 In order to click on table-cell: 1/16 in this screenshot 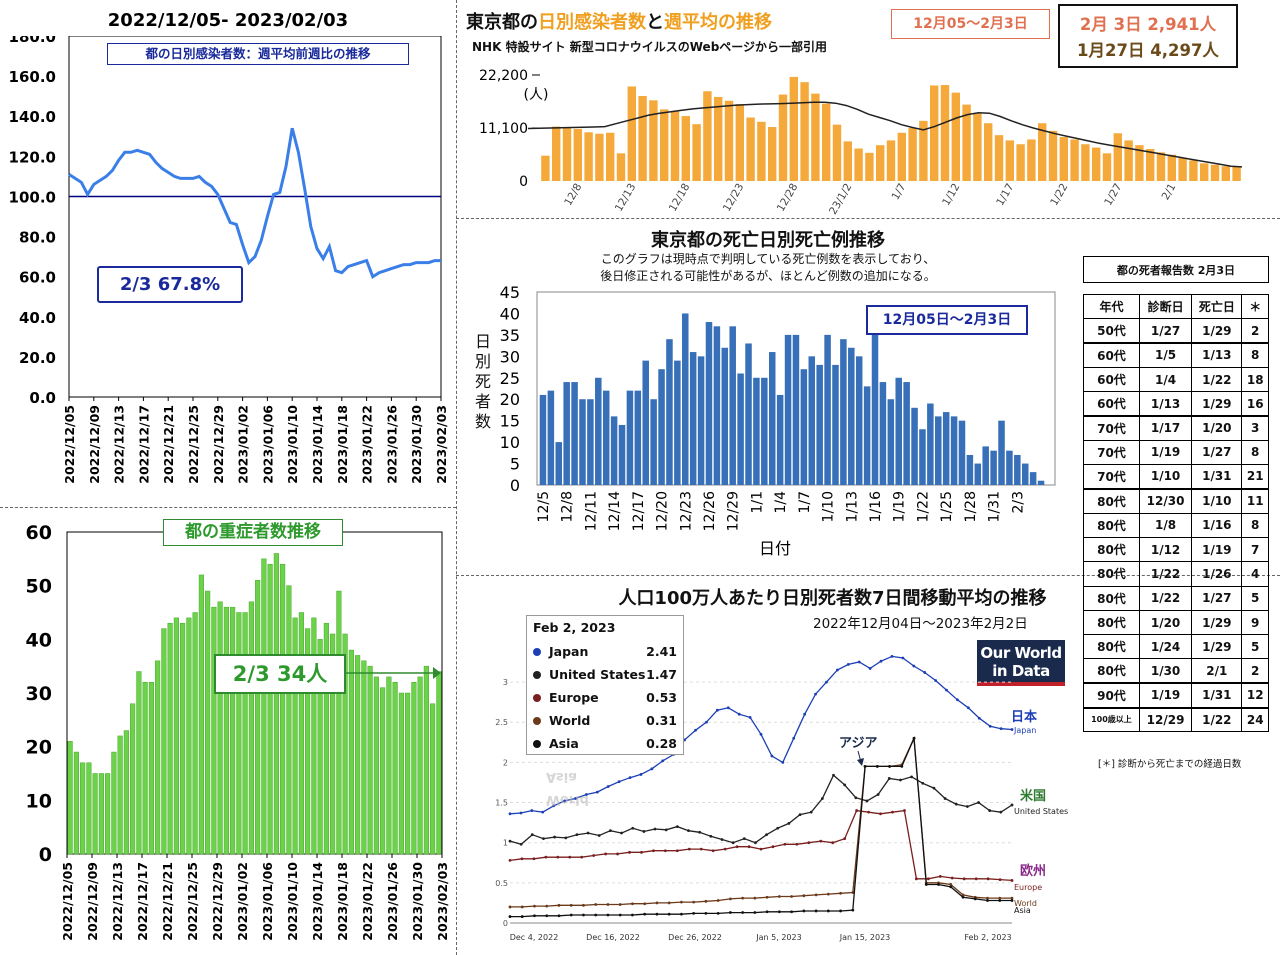, I will do `click(1217, 525)`.